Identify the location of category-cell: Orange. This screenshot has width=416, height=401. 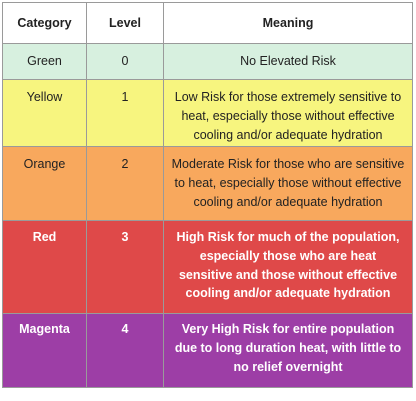
(44, 183).